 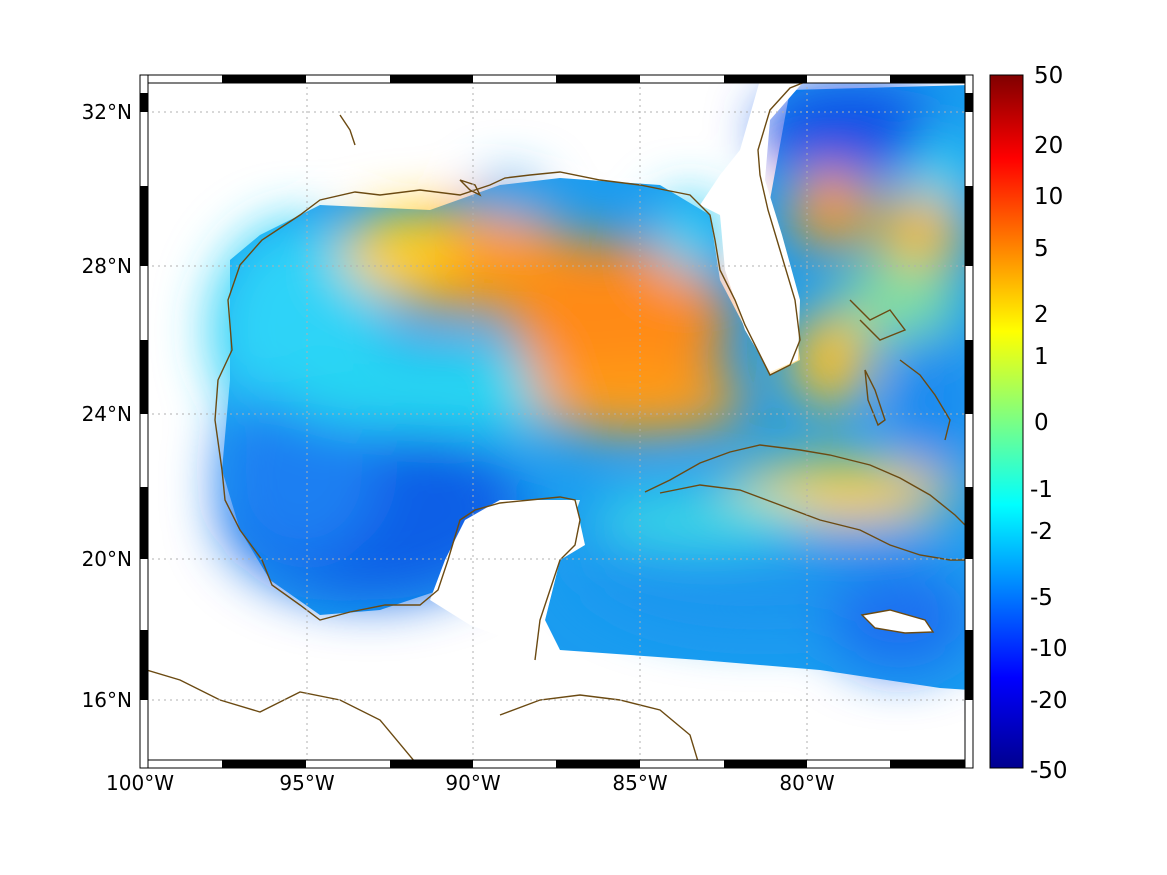 I want to click on colorbar-label: 10, so click(x=1048, y=197).